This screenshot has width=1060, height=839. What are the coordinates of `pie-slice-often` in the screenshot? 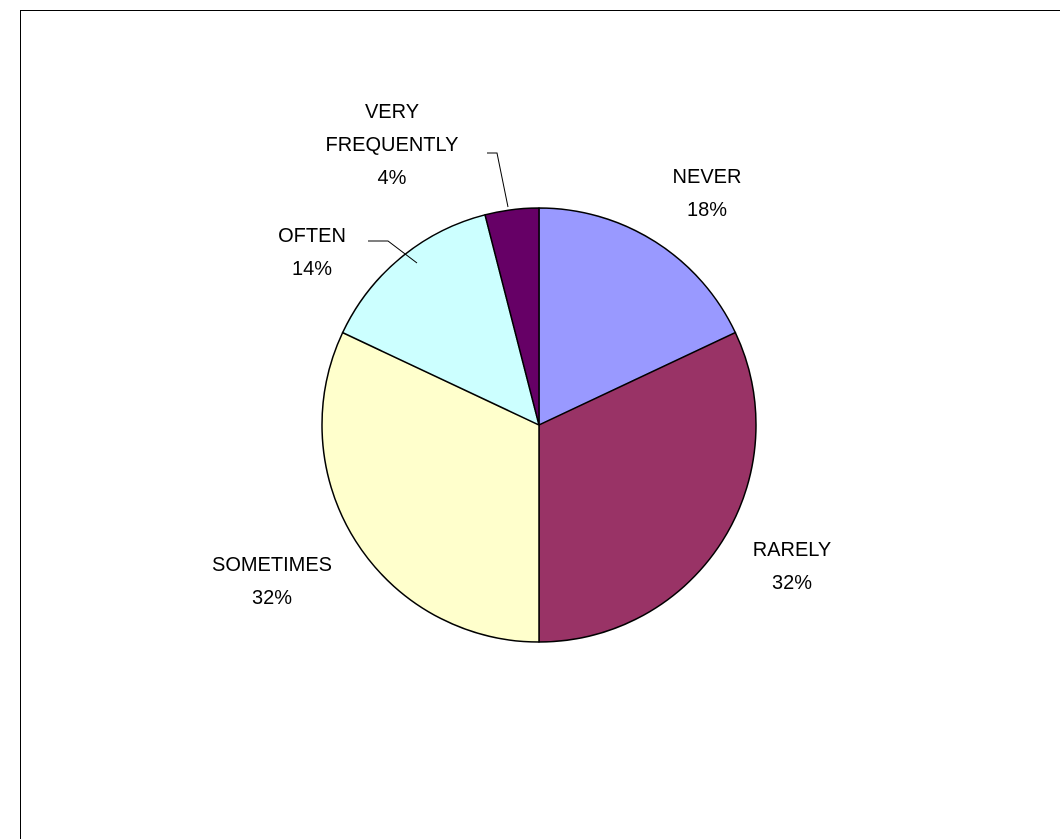 It's located at (441, 320).